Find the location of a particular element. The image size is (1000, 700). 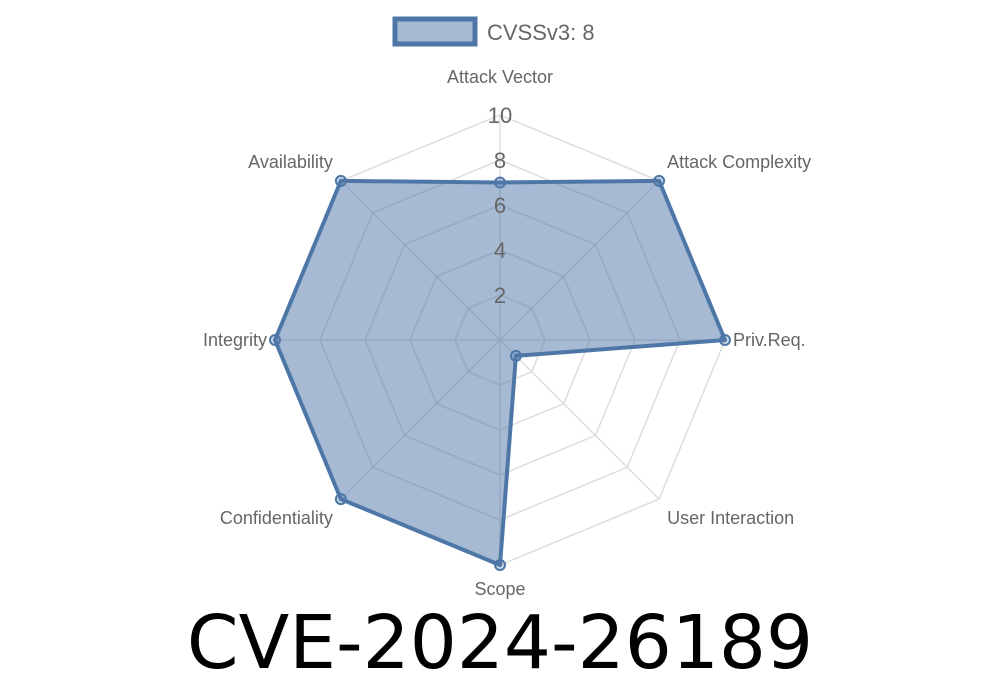

axis-label: Priv.Req. is located at coordinates (769, 340).